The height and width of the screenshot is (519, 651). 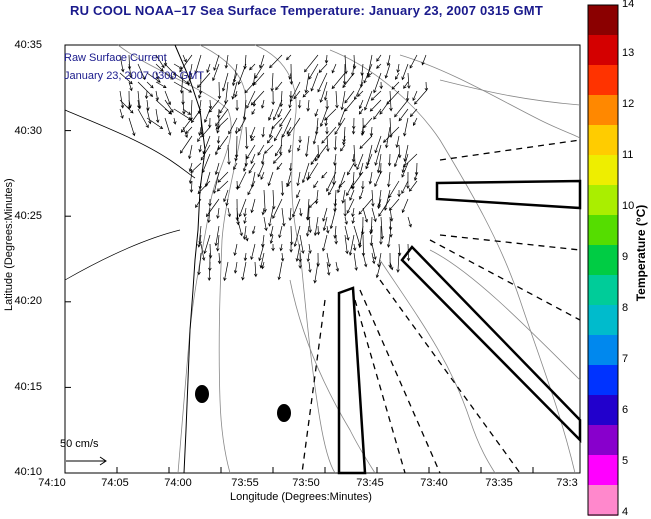 What do you see at coordinates (28, 387) in the screenshot?
I see `y-tick-label: 40:15` at bounding box center [28, 387].